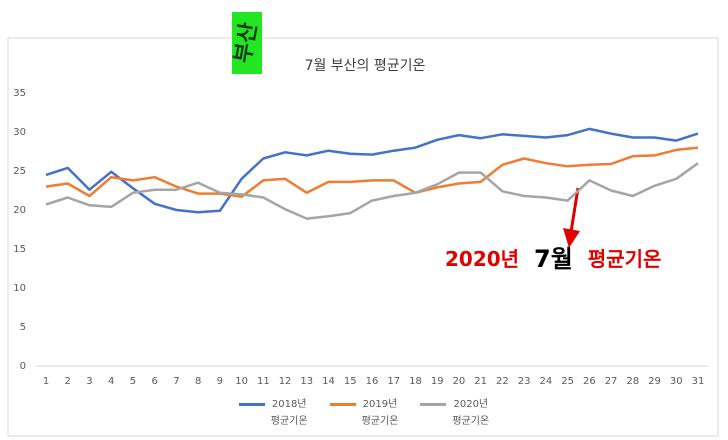 The image size is (728, 440). I want to click on x-tick-label: 27, so click(611, 381).